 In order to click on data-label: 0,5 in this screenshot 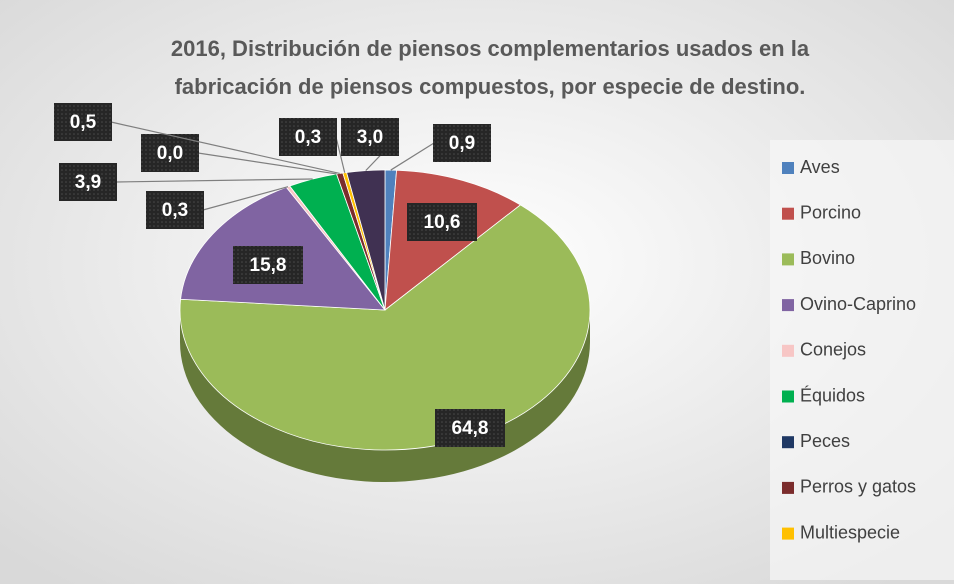, I will do `click(83, 122)`.